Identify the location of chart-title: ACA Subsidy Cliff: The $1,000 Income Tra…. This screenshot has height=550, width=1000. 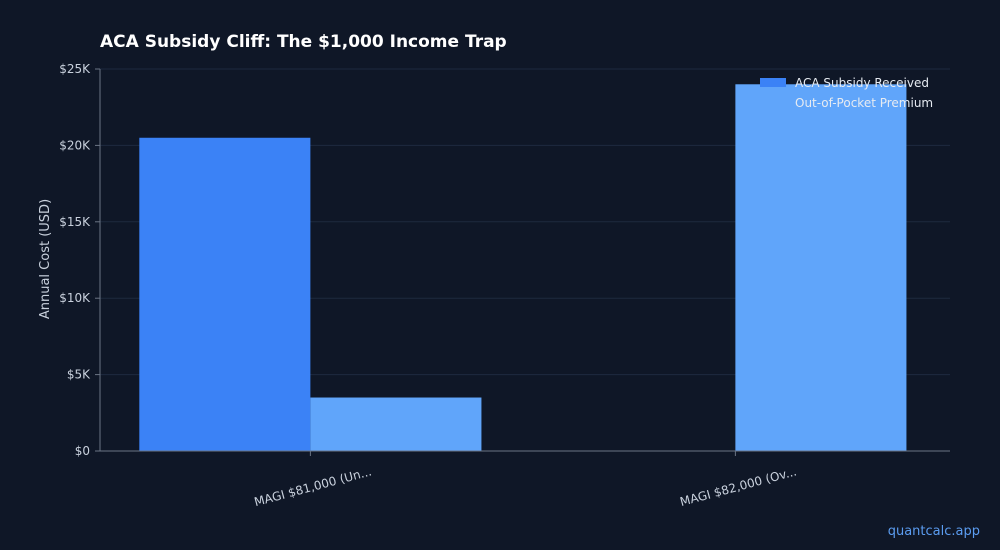
(303, 42).